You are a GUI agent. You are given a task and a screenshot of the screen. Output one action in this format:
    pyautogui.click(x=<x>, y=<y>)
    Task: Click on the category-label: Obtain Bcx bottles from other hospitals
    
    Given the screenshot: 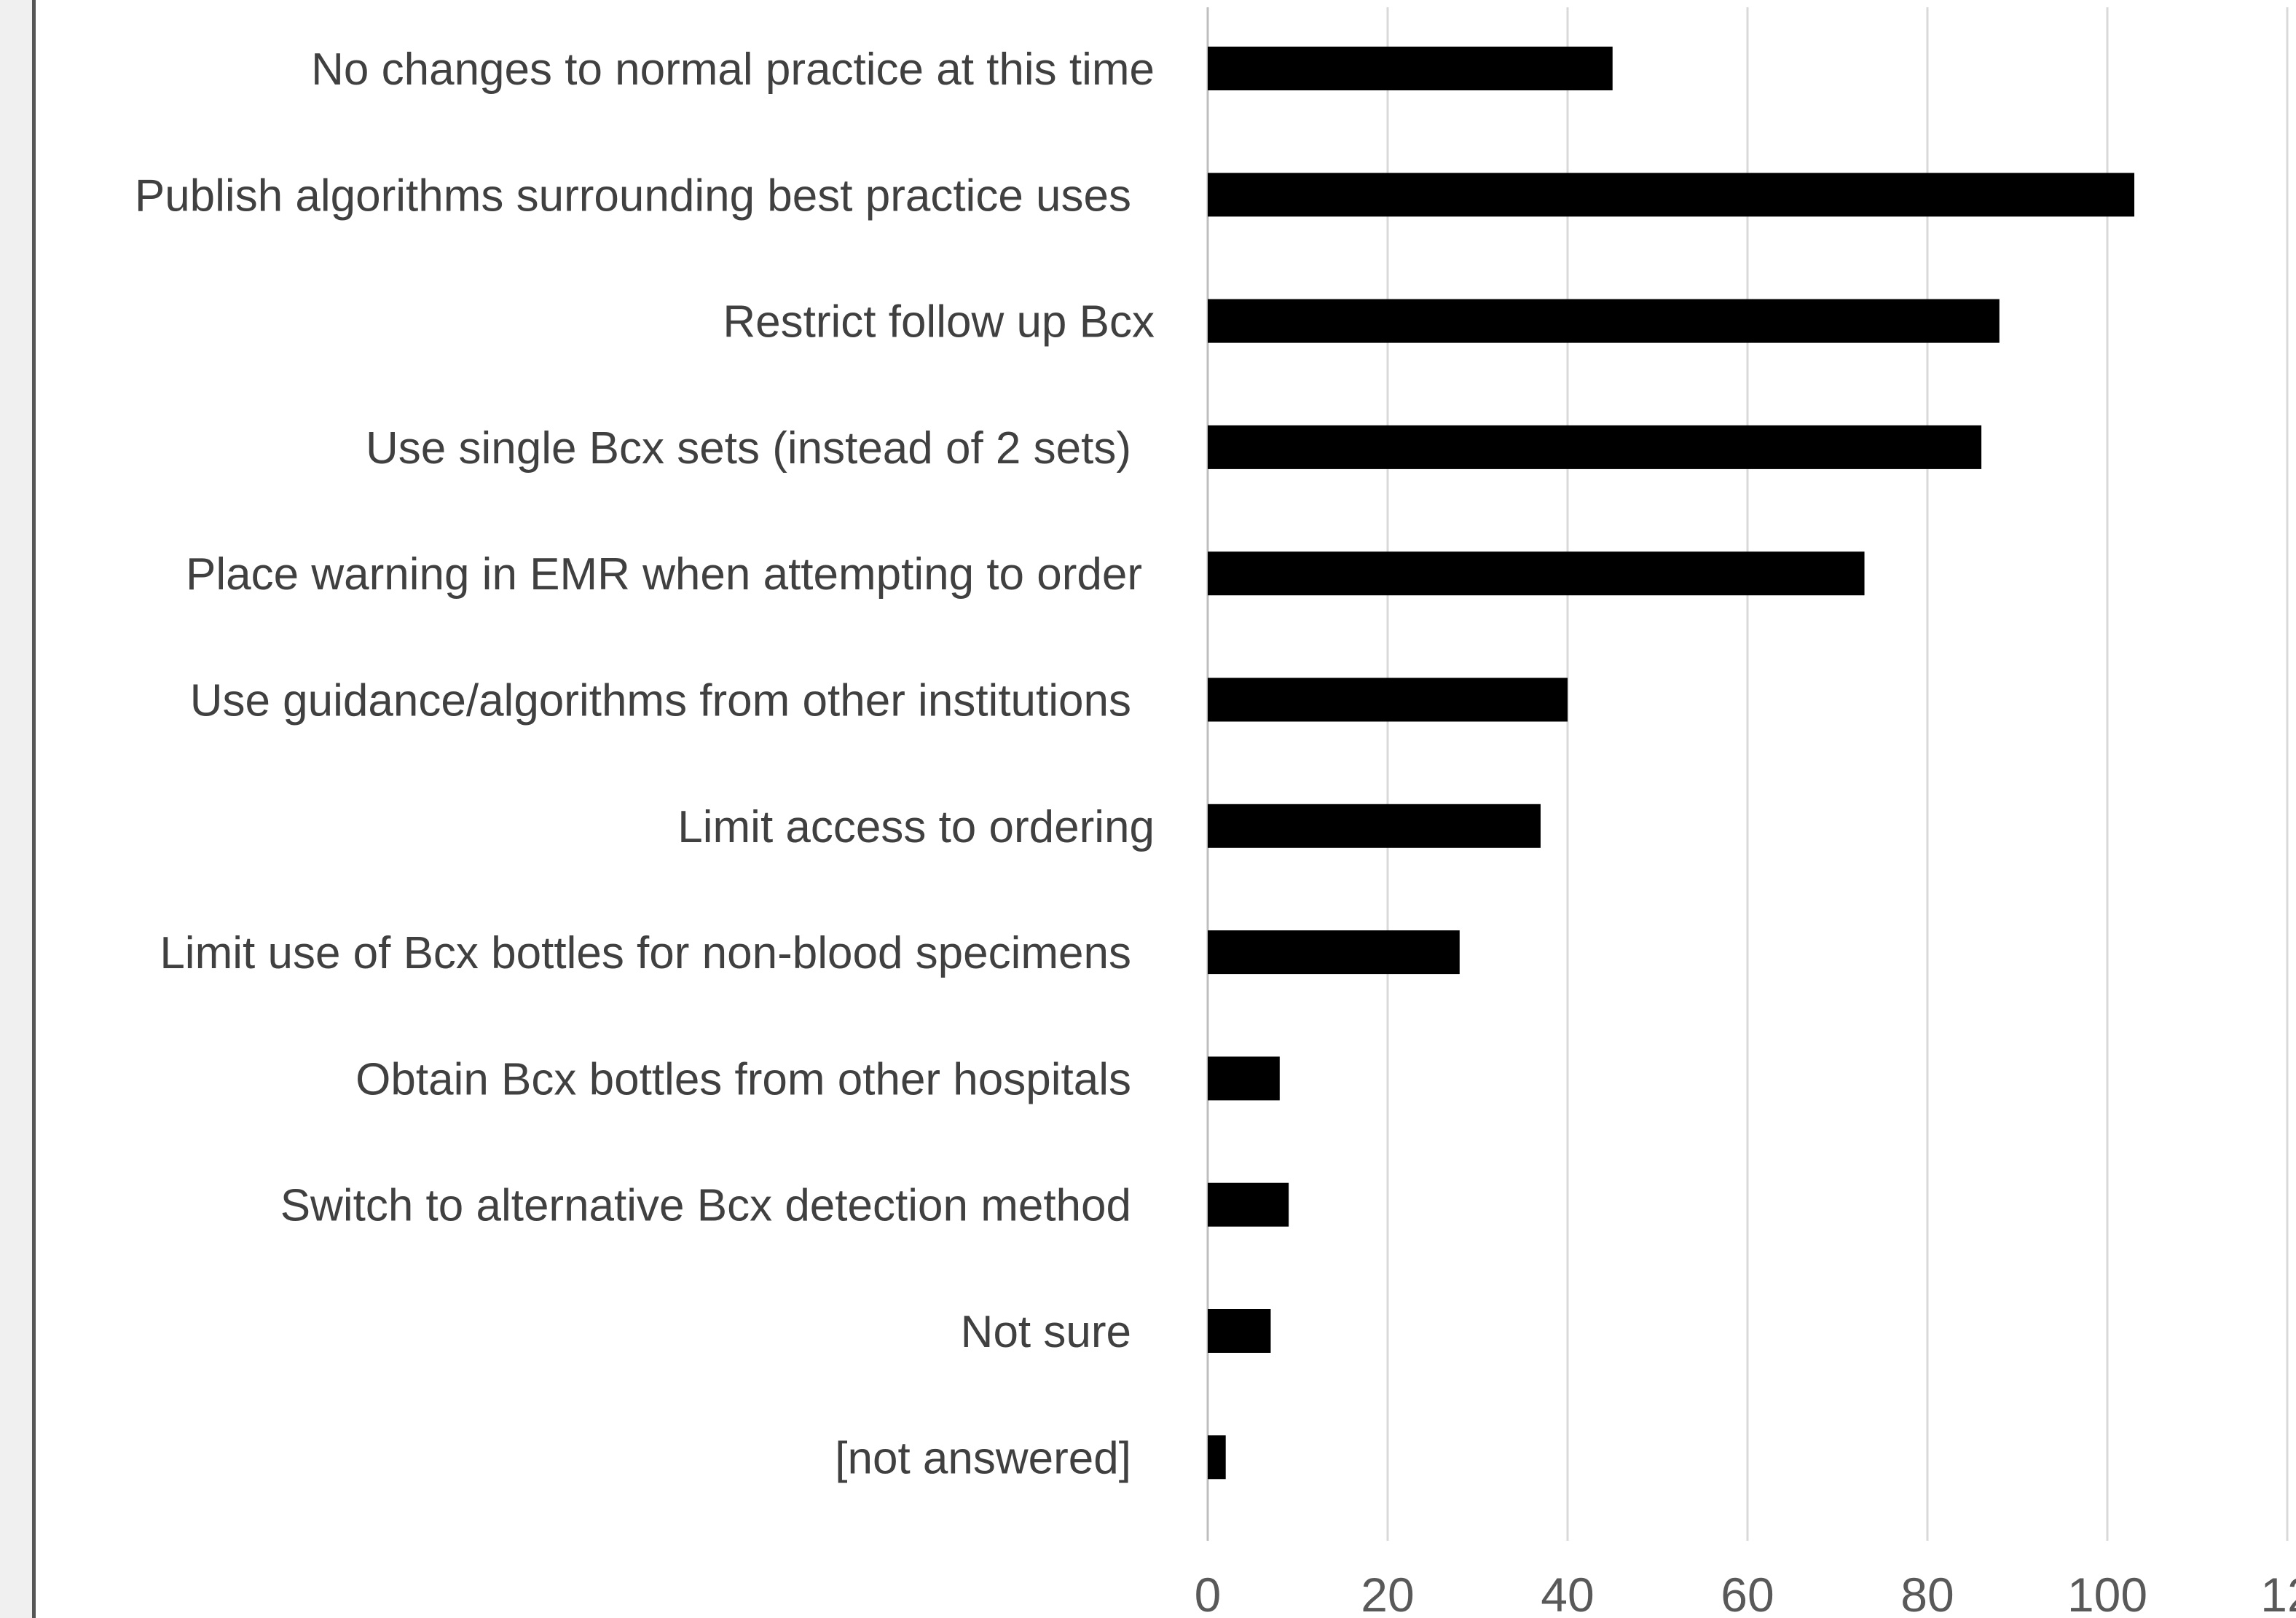 What is the action you would take?
    pyautogui.click(x=743, y=1079)
    